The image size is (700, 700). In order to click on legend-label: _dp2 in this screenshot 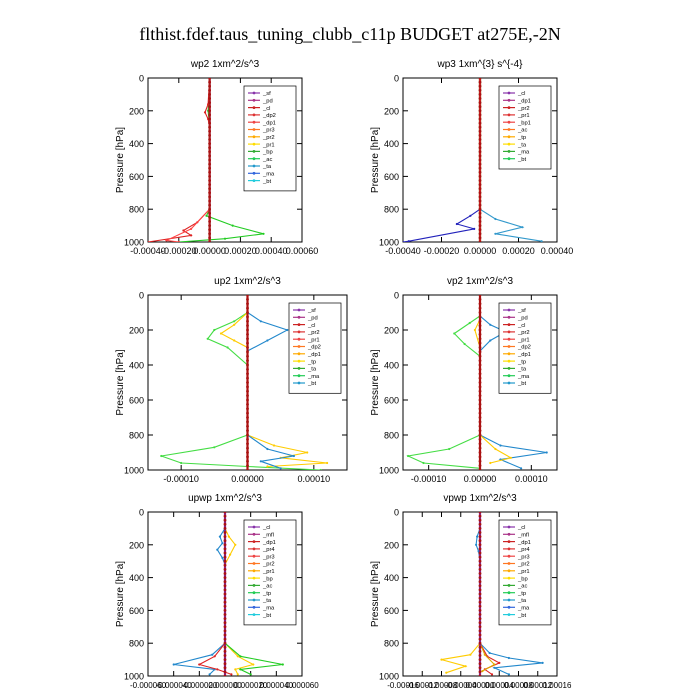, I will do `click(524, 348)`.